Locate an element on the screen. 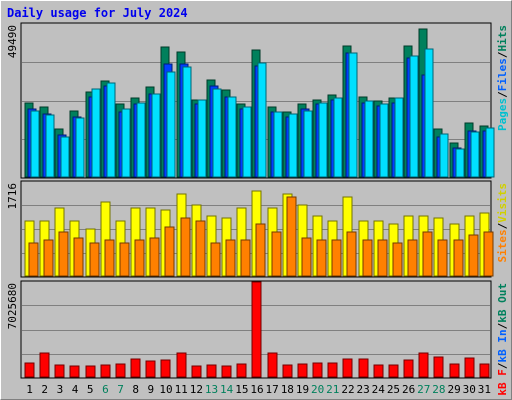 The width and height of the screenshot is (512, 400). x-tick-label-day-7: 7 is located at coordinates (120, 389).